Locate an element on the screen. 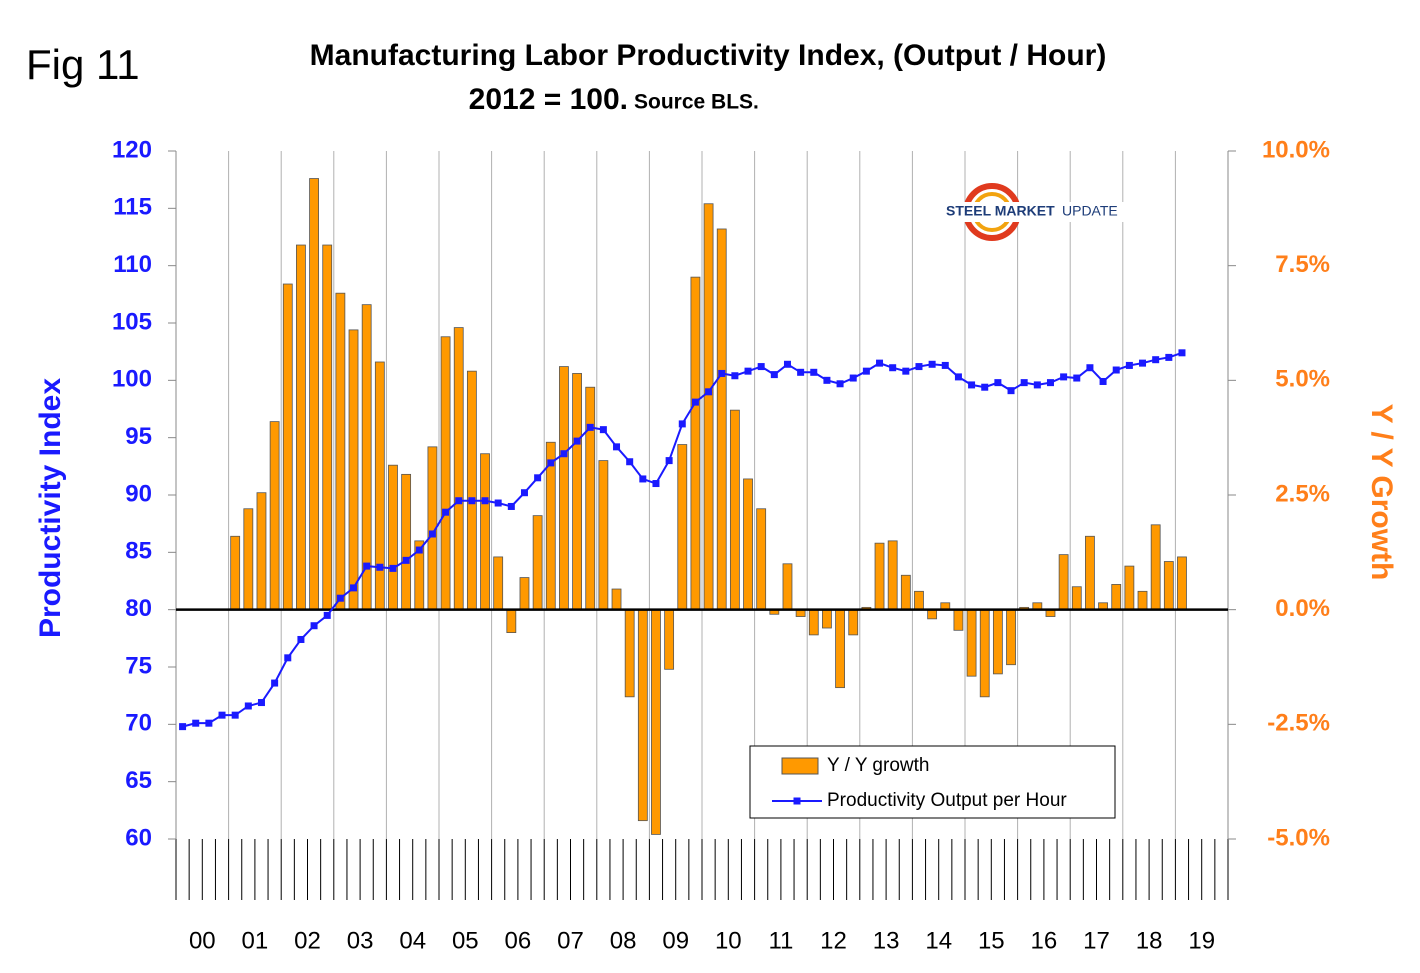 Image resolution: width=1420 pixels, height=973 pixels. y-tick-label: 60 is located at coordinates (138, 837).